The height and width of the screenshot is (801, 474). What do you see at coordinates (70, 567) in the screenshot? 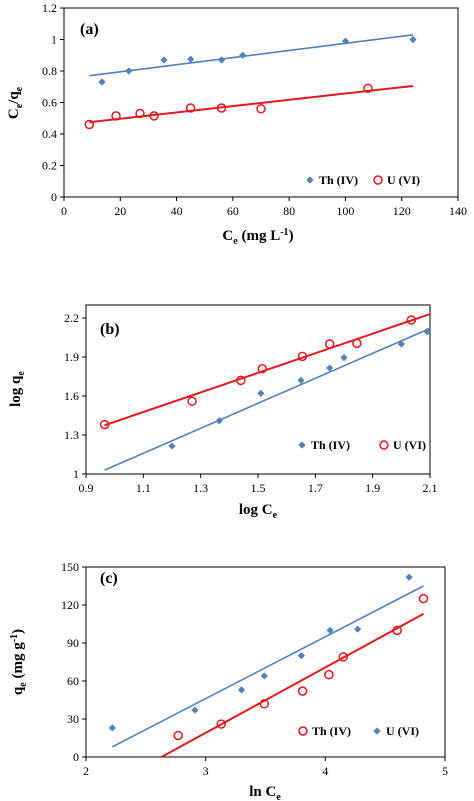
I see `y-tick-label: 150` at bounding box center [70, 567].